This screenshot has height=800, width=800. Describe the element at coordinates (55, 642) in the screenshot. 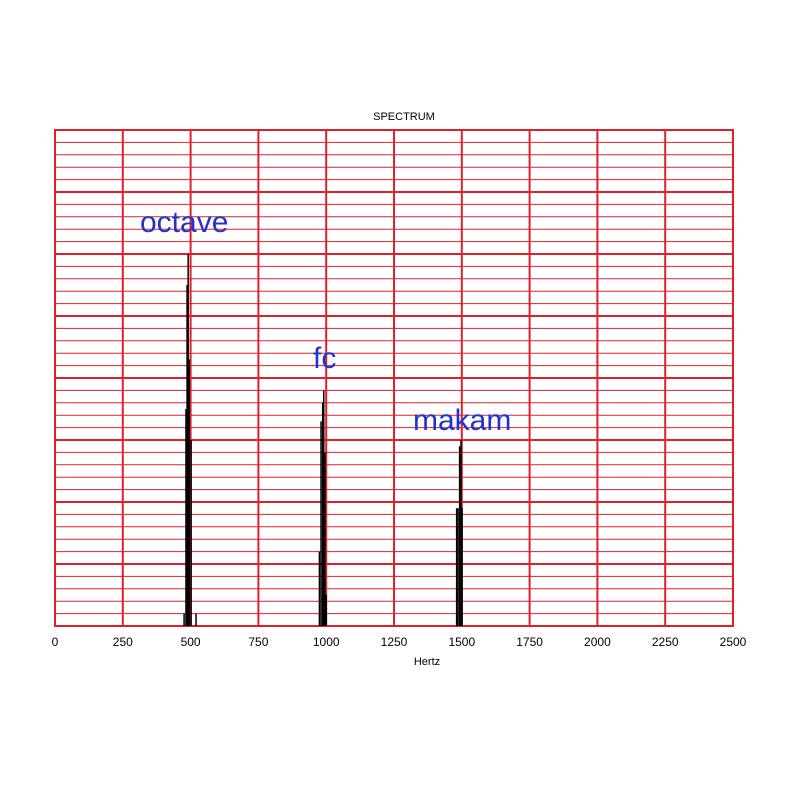

I see `x-tick-label: 0` at that location.